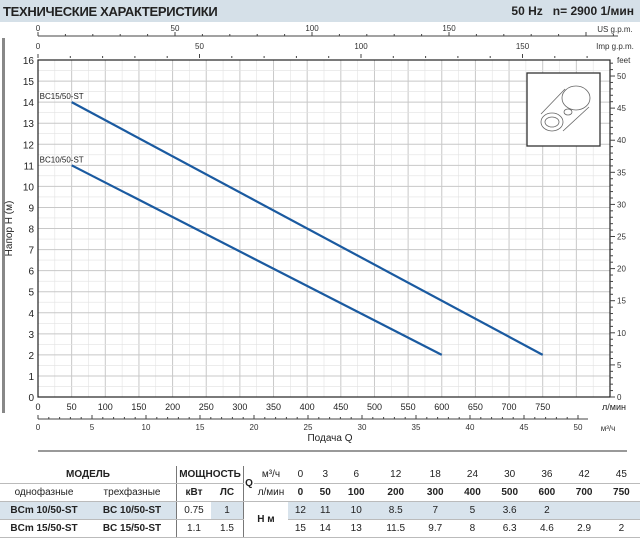  Describe the element at coordinates (325, 528) in the screenshot. I see `head-value: 14` at that location.